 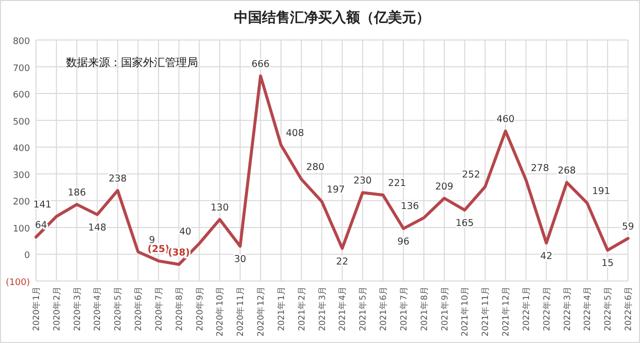 I want to click on y-tick-label: 200, so click(x=21, y=203).